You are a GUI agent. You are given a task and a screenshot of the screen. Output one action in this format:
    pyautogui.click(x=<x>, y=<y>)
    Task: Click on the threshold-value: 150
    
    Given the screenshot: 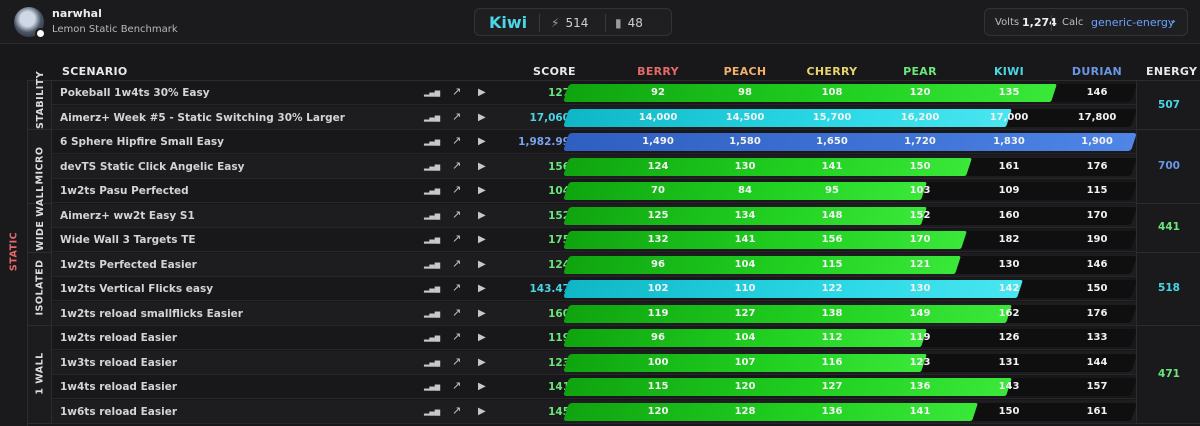 What is the action you would take?
    pyautogui.click(x=1009, y=411)
    